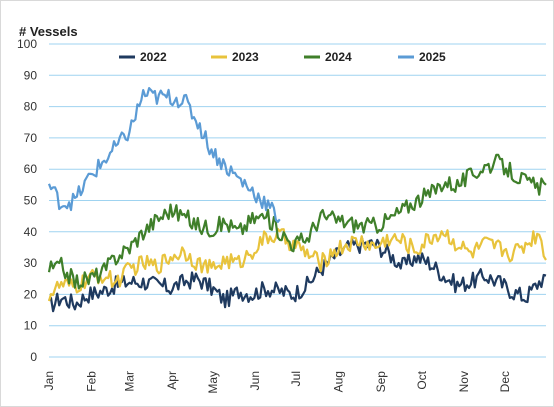  I want to click on x-tick-label: Jun, so click(255, 380).